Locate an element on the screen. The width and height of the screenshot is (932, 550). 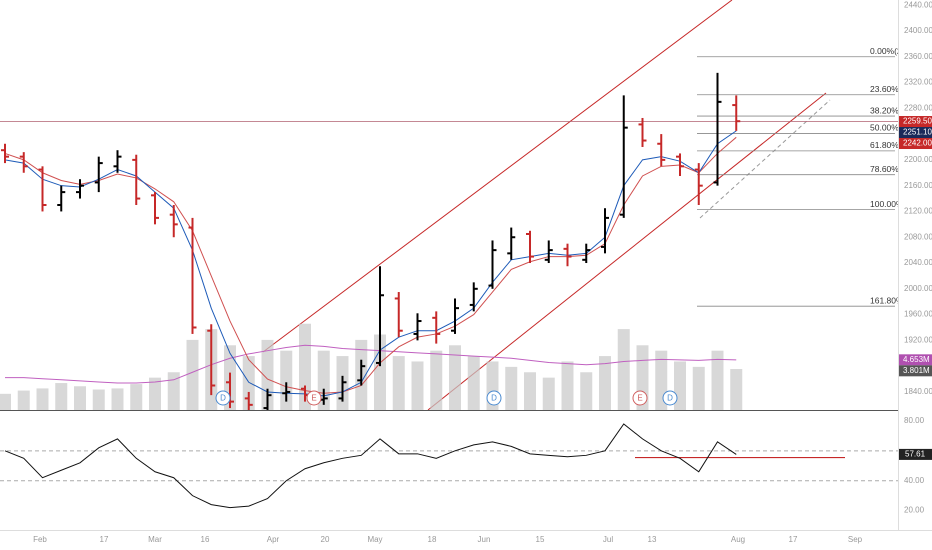
volume-tag-label: 4.653M is located at coordinates (916, 359).